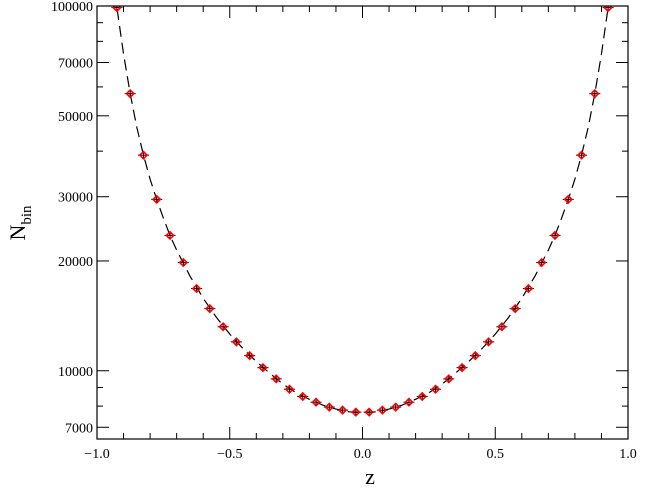 The image size is (654, 491). What do you see at coordinates (17, 233) in the screenshot?
I see `y-axis-title-main: N` at bounding box center [17, 233].